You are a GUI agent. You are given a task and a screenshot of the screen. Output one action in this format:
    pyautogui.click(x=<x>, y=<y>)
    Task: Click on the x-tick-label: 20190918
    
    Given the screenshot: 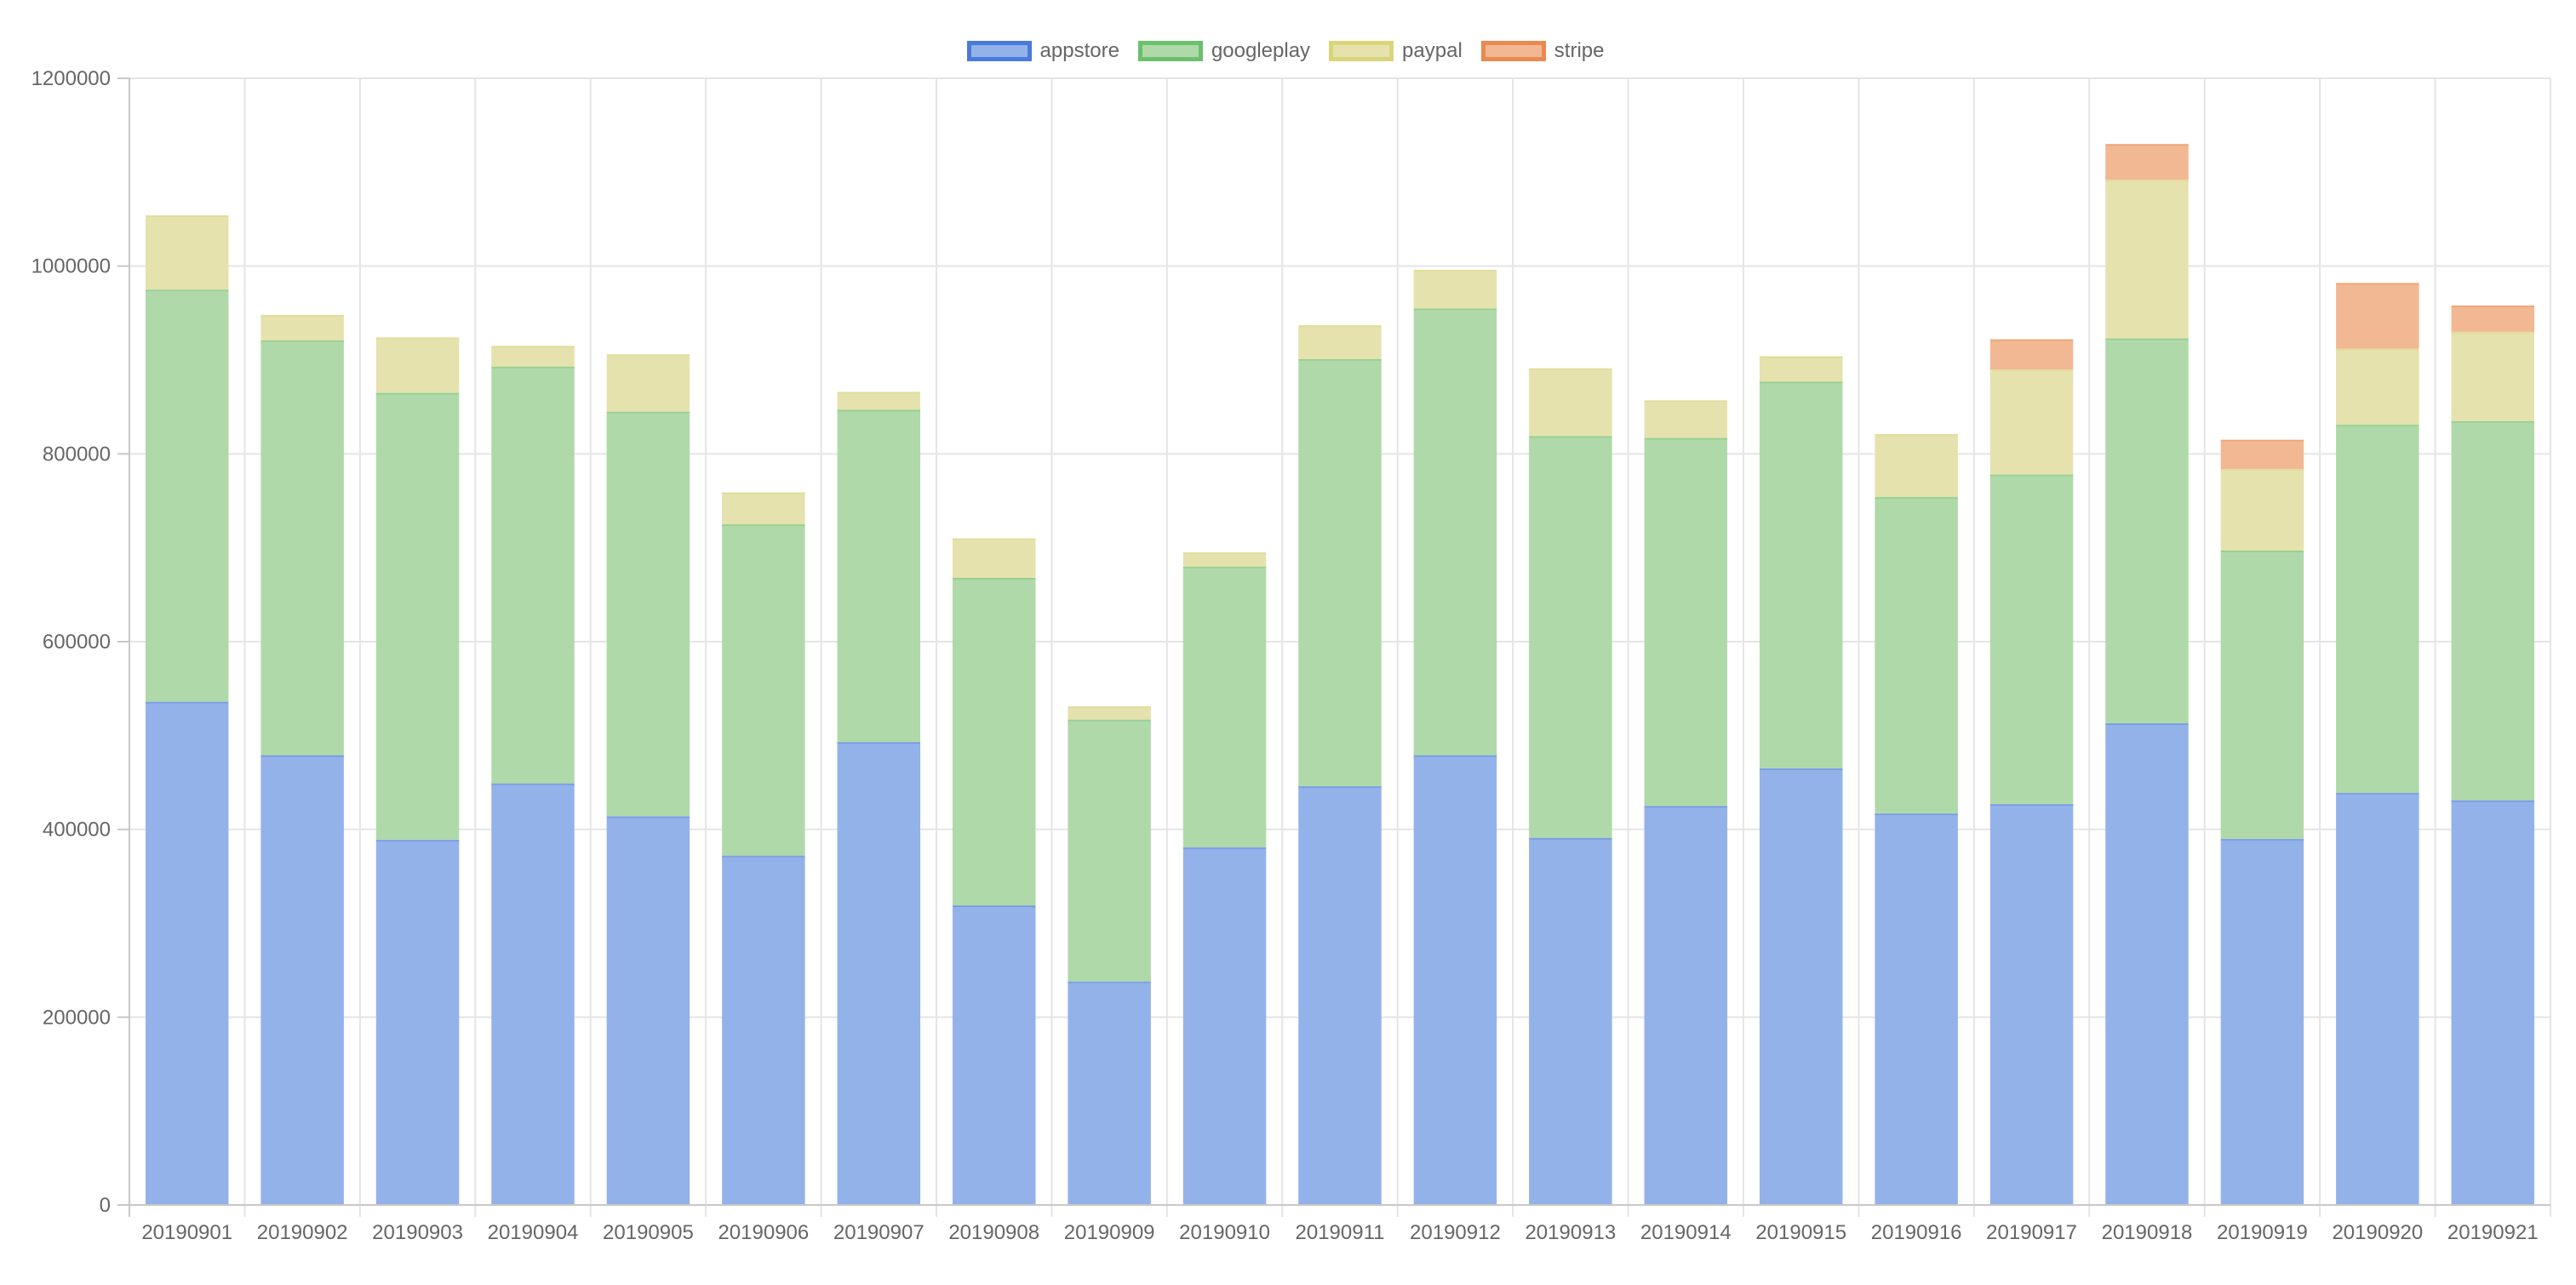 What is the action you would take?
    pyautogui.click(x=2148, y=1232)
    